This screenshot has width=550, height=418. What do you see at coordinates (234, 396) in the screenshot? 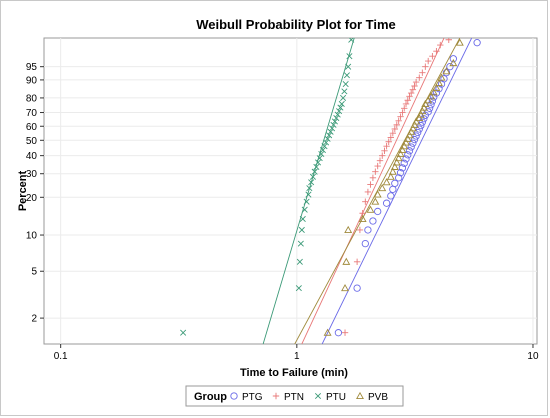
I see `legend-marker-ptg` at bounding box center [234, 396].